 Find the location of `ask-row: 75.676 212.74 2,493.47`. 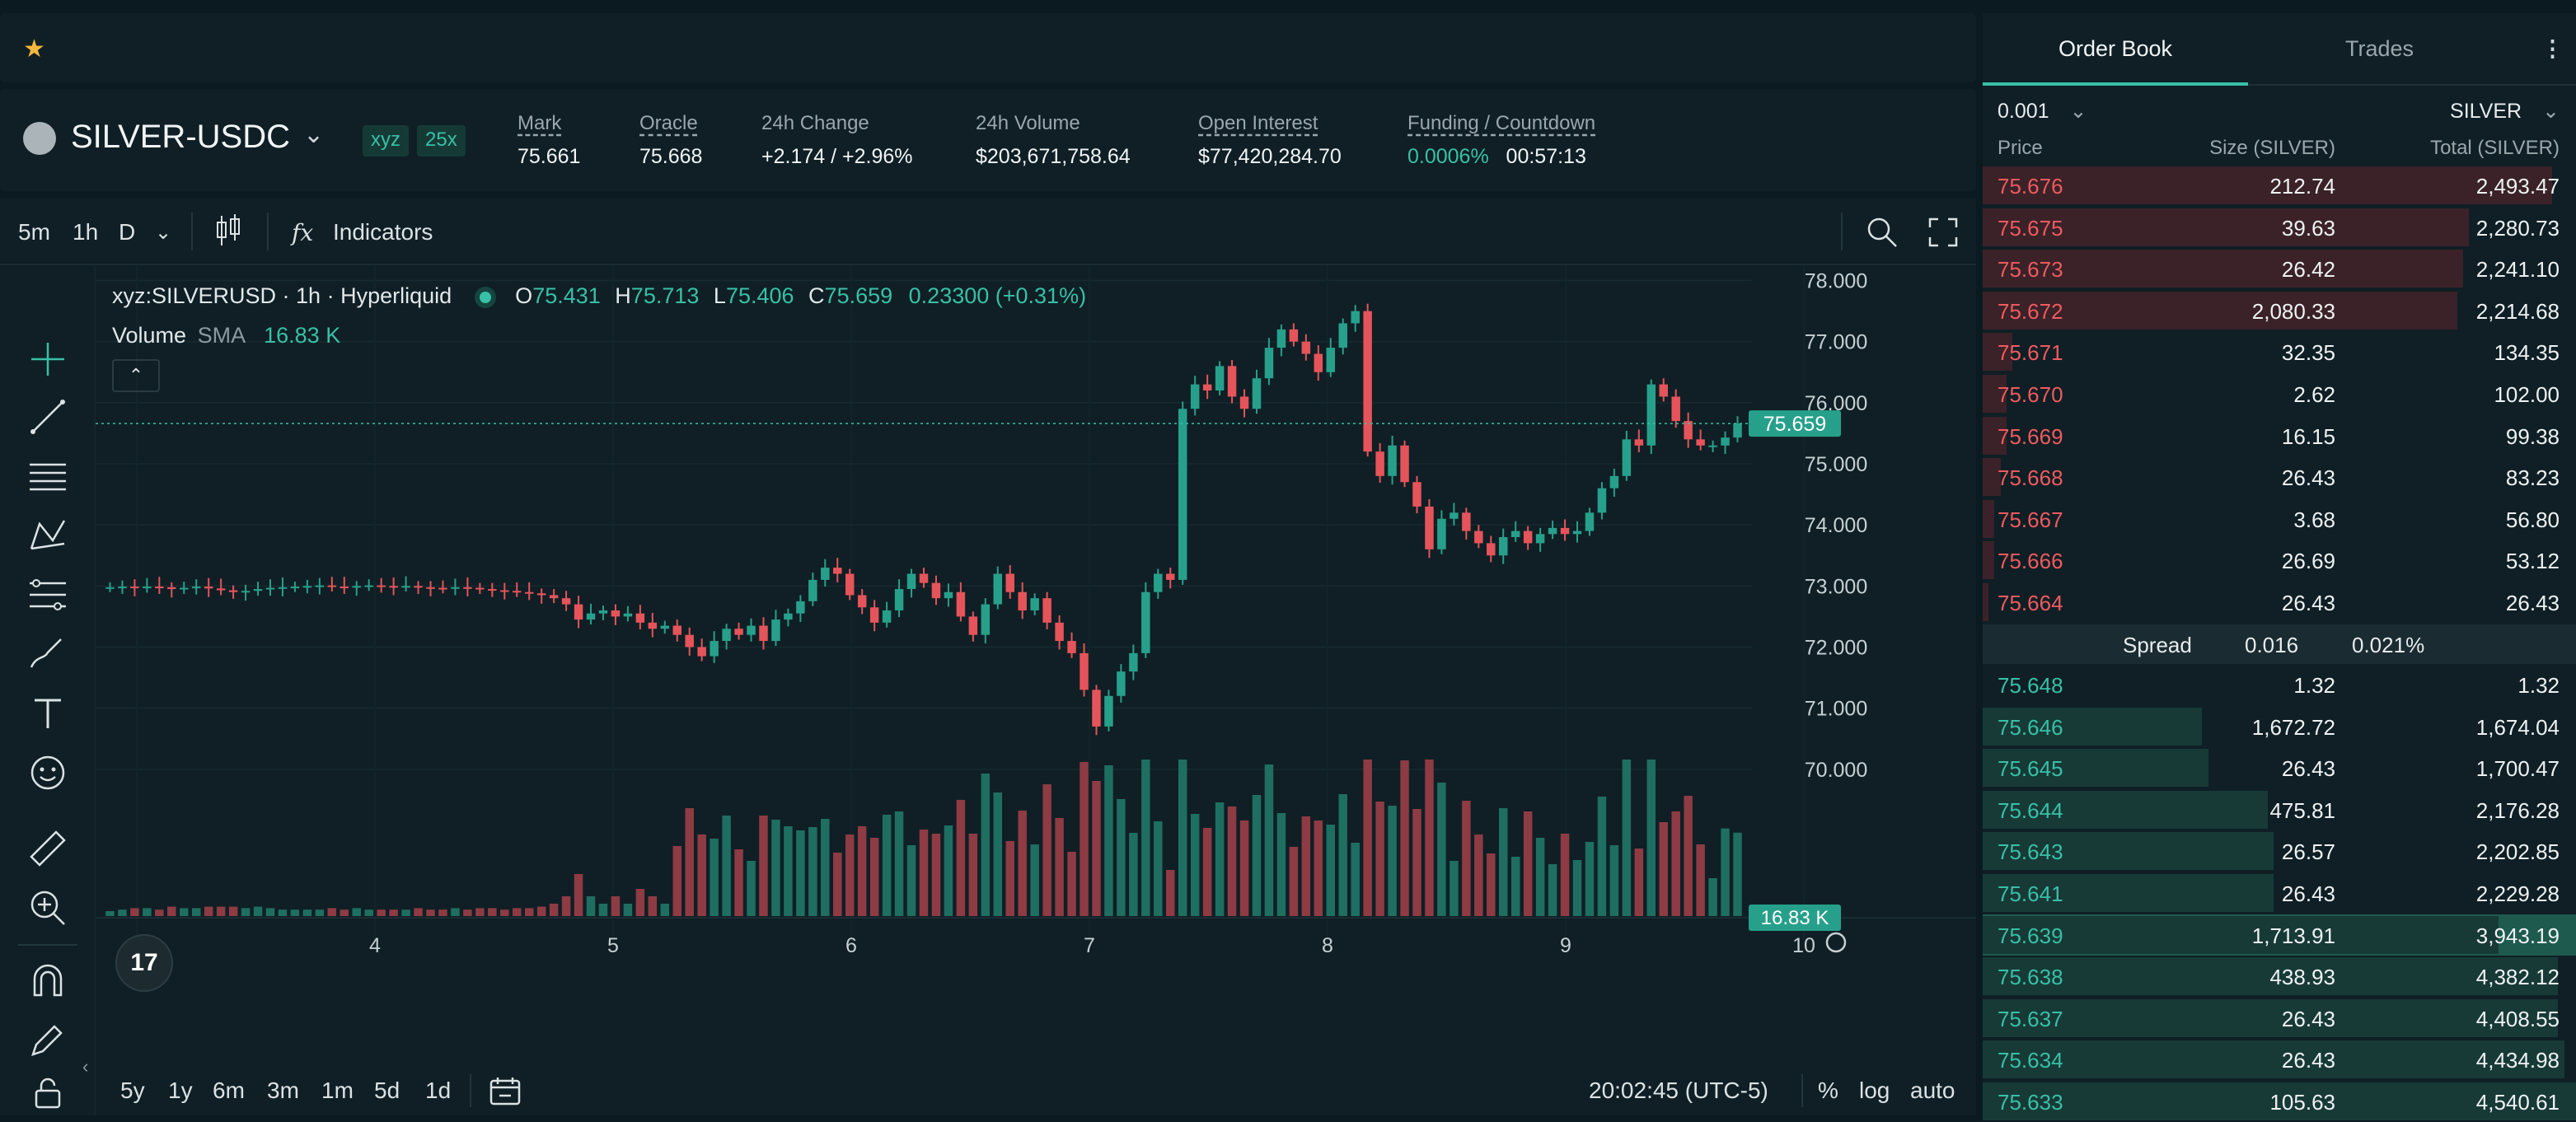

ask-row: 75.676 212.74 2,493.47 is located at coordinates (2279, 185).